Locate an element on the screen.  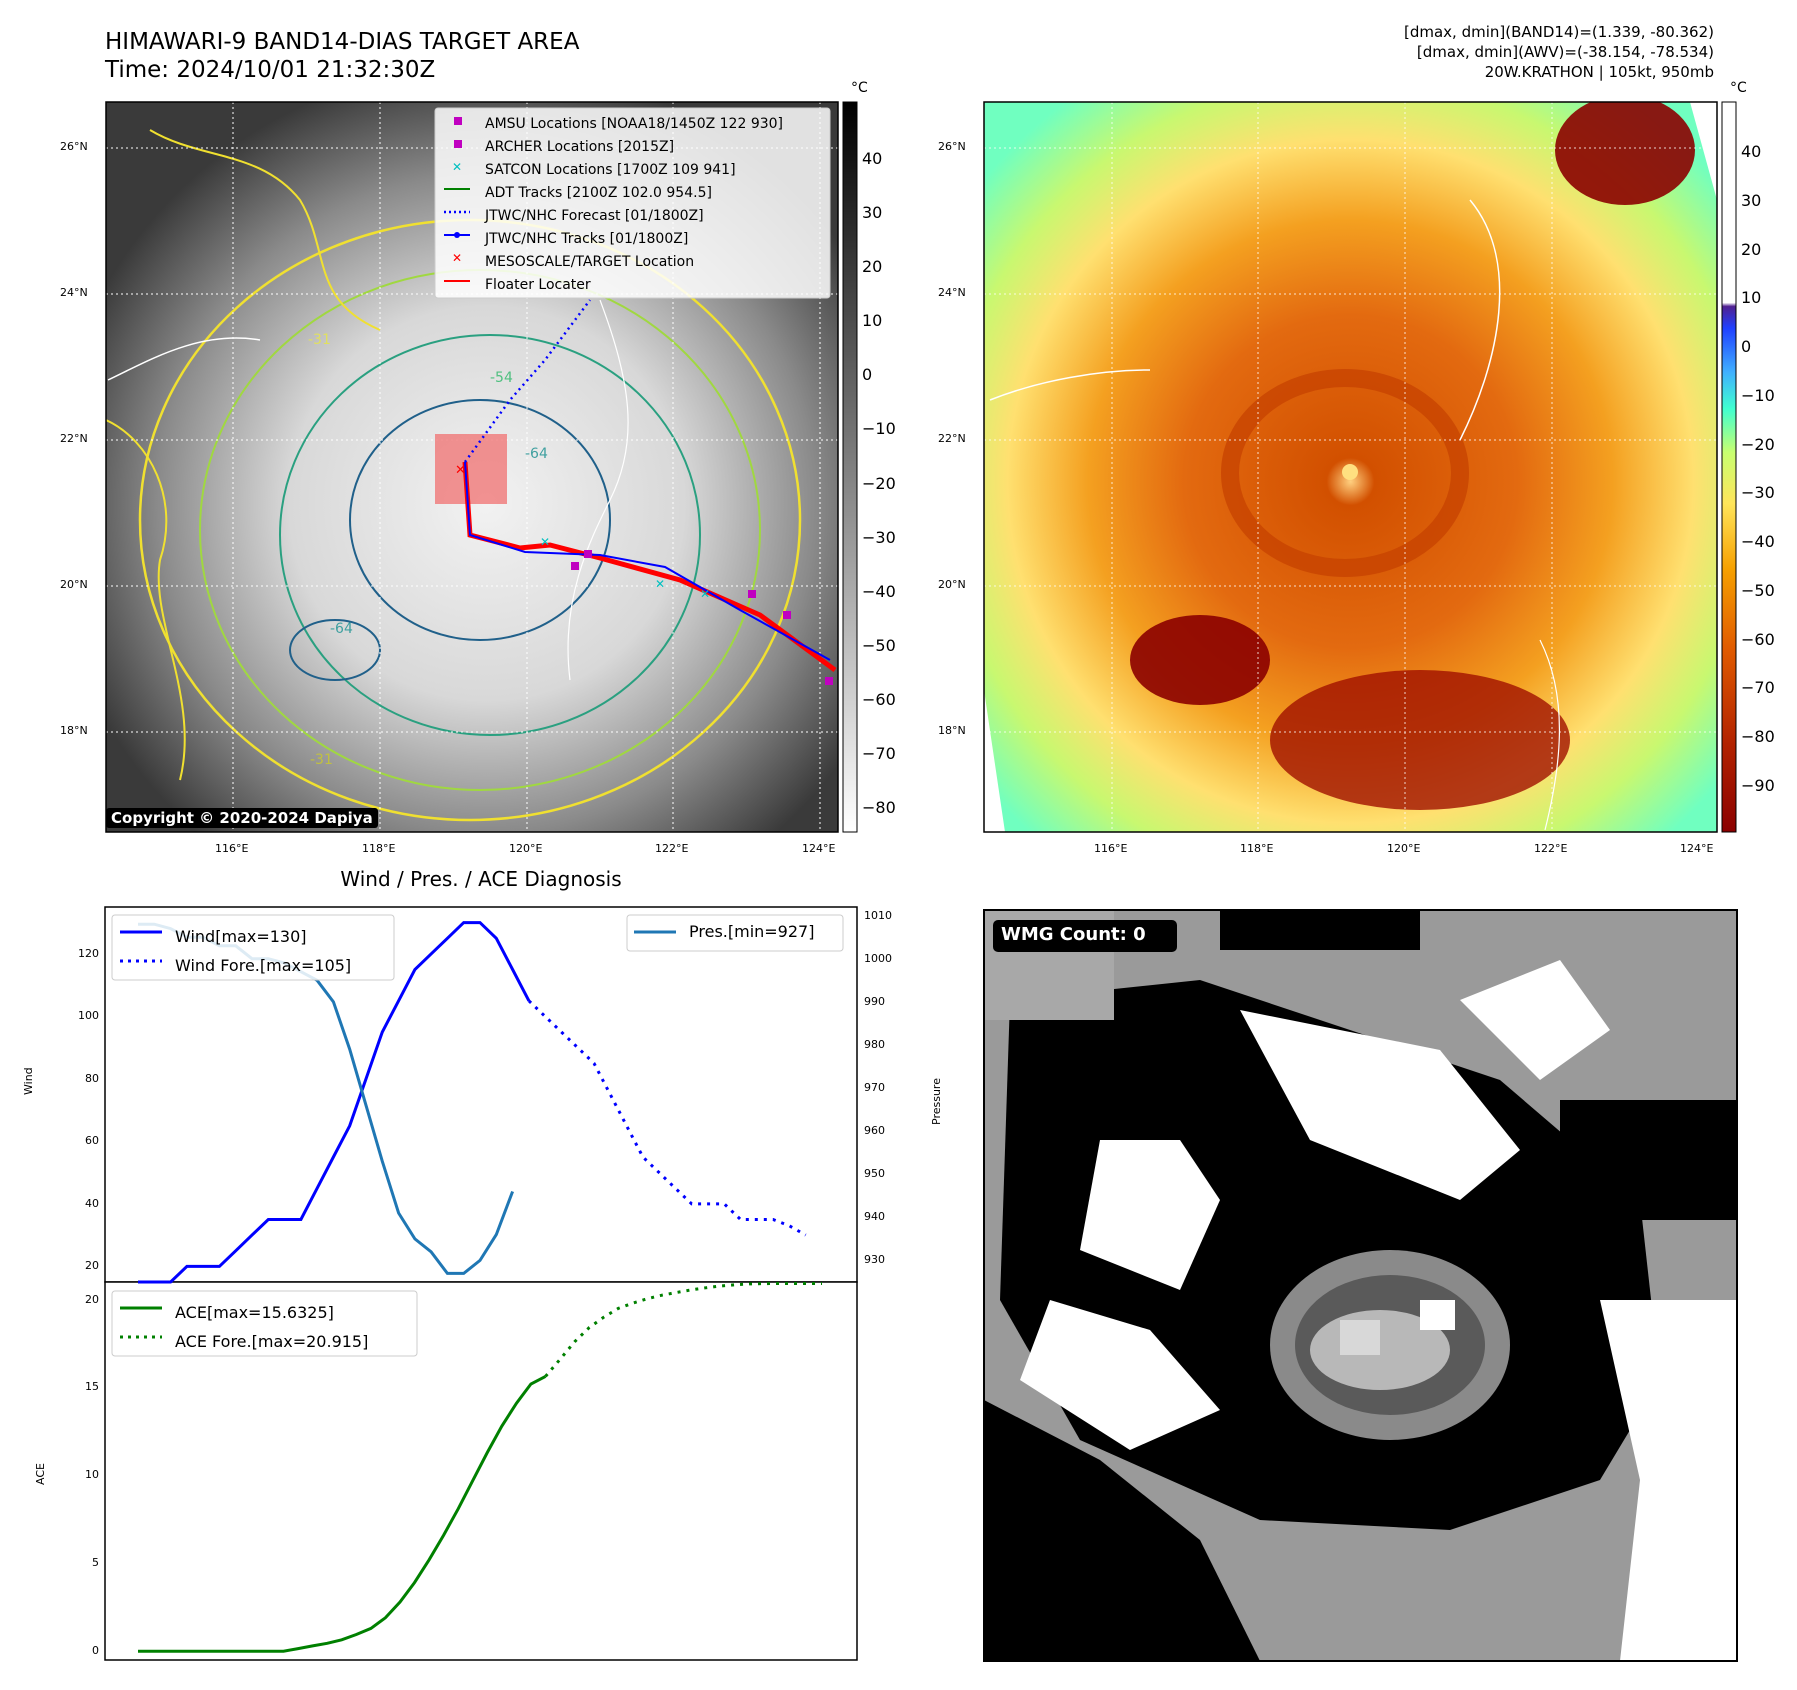
p2-colorbar-tick: −90 is located at coordinates (1758, 785).